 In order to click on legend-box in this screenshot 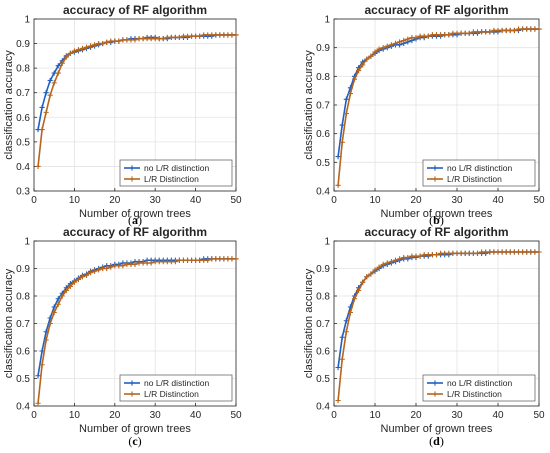, I will do `click(176, 173)`.